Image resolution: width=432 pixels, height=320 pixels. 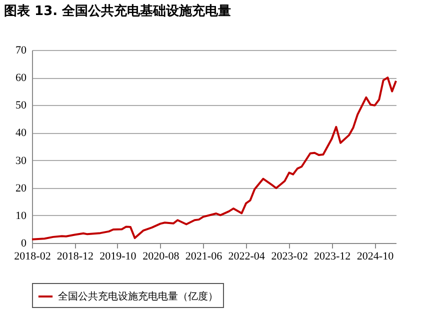 What do you see at coordinates (375, 256) in the screenshot?
I see `x-tick-label: 2024-10` at bounding box center [375, 256].